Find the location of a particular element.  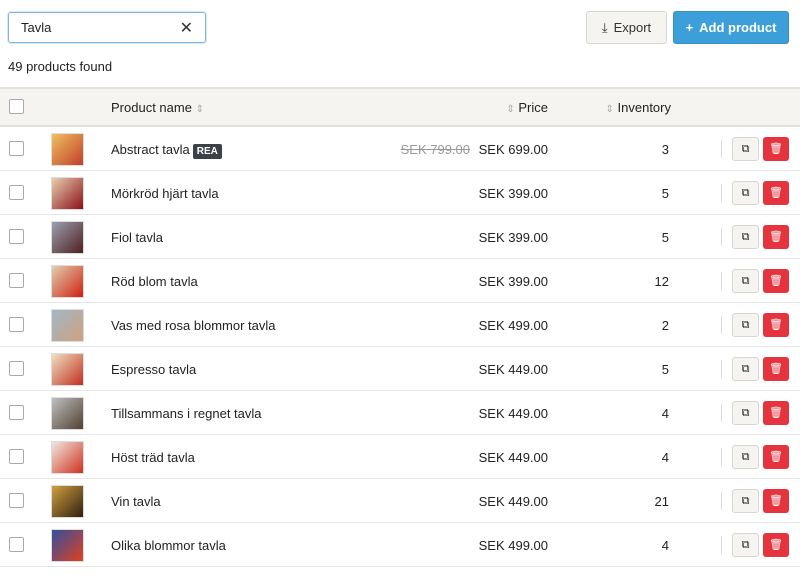

price: SEK 499.00 is located at coordinates (513, 325).